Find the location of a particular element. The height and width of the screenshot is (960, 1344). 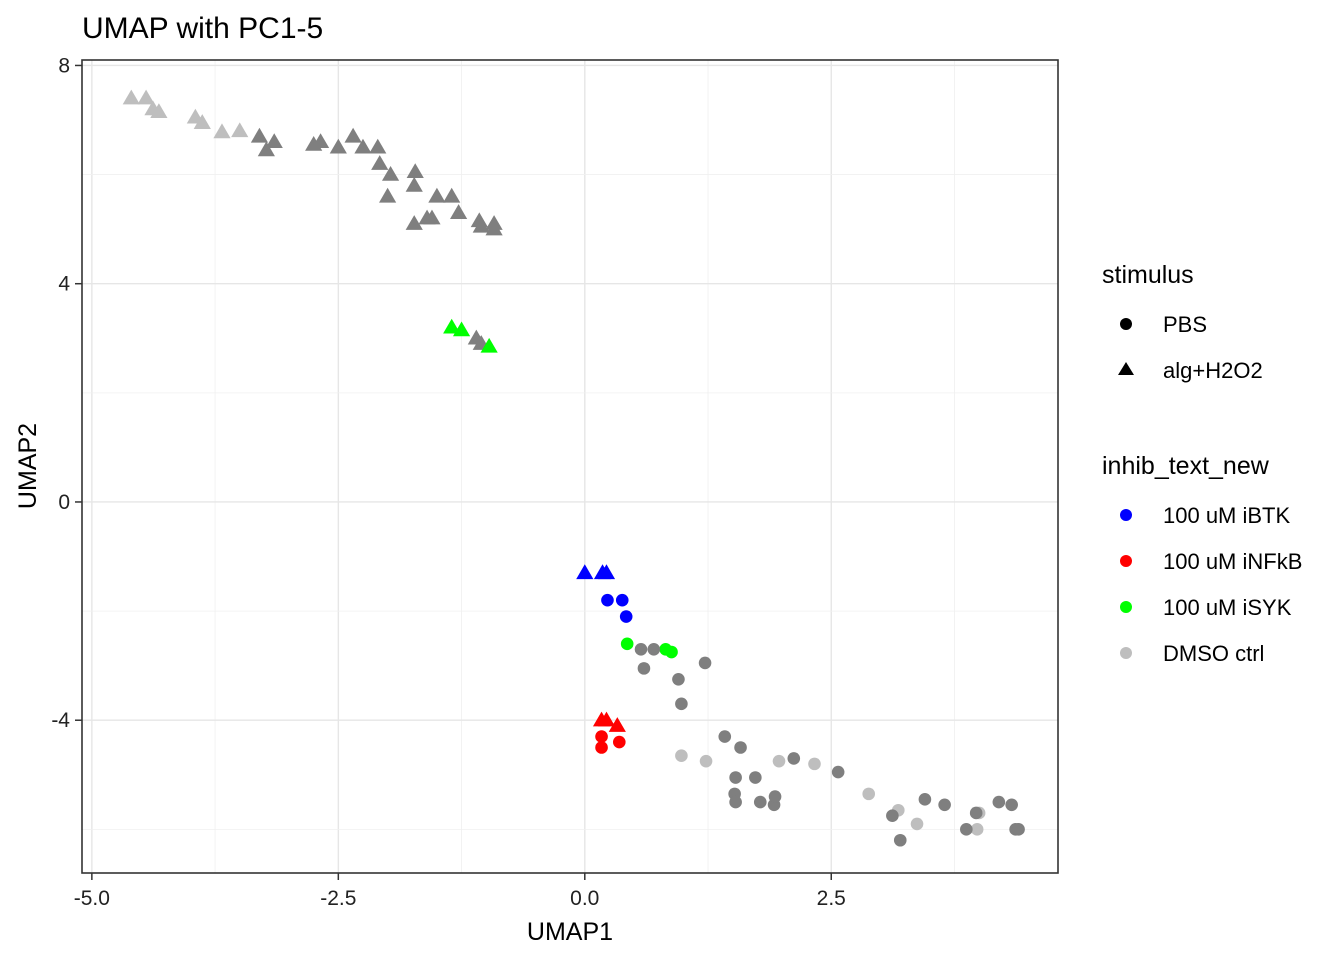

legend-item-infkb: 100 uM iNFkB is located at coordinates (1232, 561).